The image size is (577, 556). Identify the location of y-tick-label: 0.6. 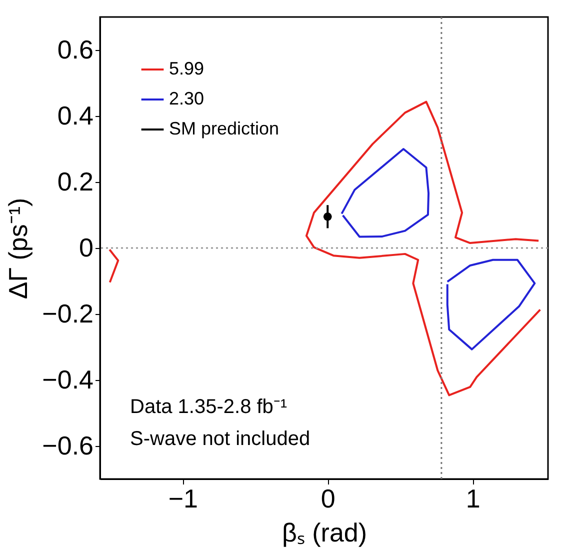
(75, 49).